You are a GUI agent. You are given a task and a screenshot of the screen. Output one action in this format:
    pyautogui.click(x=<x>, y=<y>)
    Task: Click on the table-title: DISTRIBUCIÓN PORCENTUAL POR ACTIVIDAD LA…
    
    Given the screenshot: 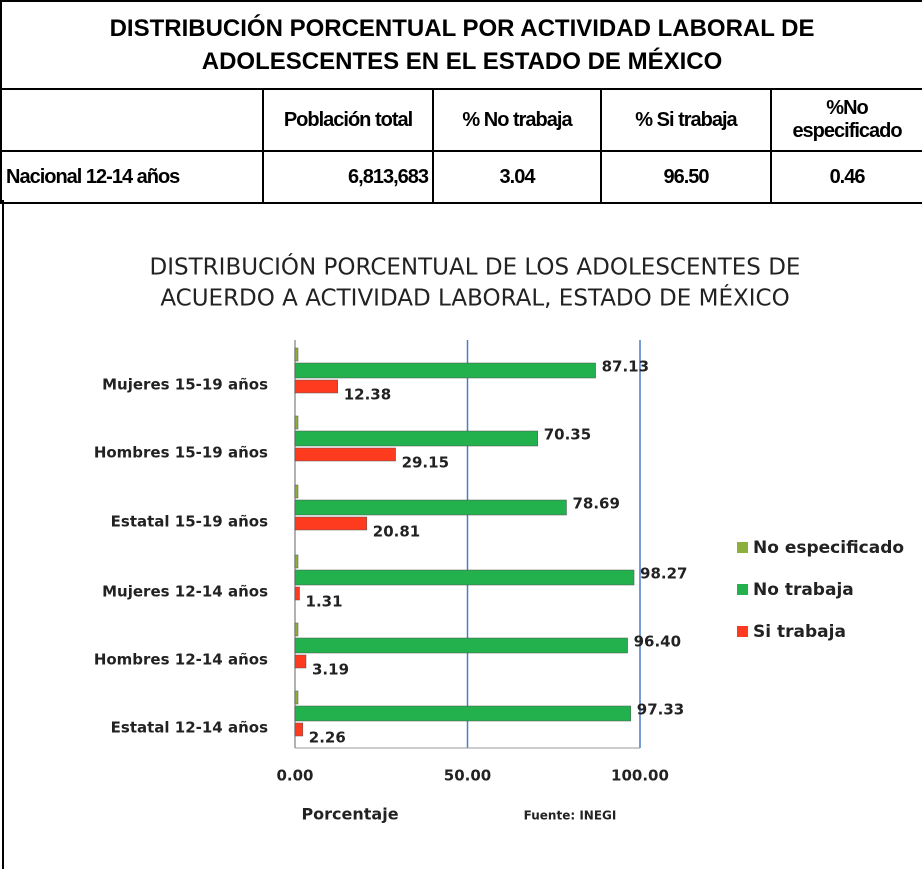 What is the action you would take?
    pyautogui.click(x=461, y=45)
    